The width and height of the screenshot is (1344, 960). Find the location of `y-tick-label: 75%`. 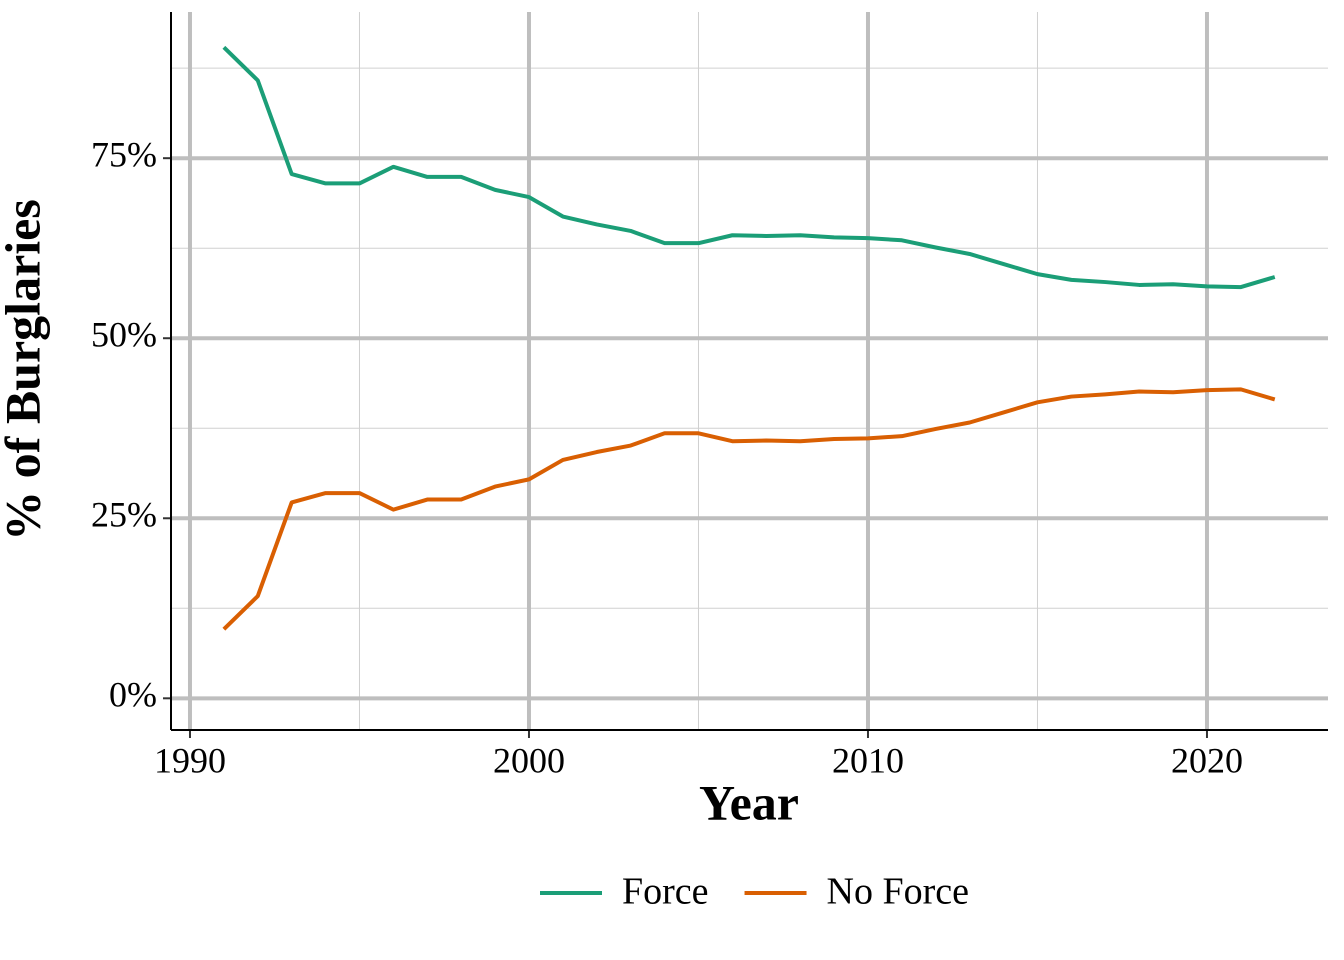

y-tick-label: 75% is located at coordinates (124, 154).